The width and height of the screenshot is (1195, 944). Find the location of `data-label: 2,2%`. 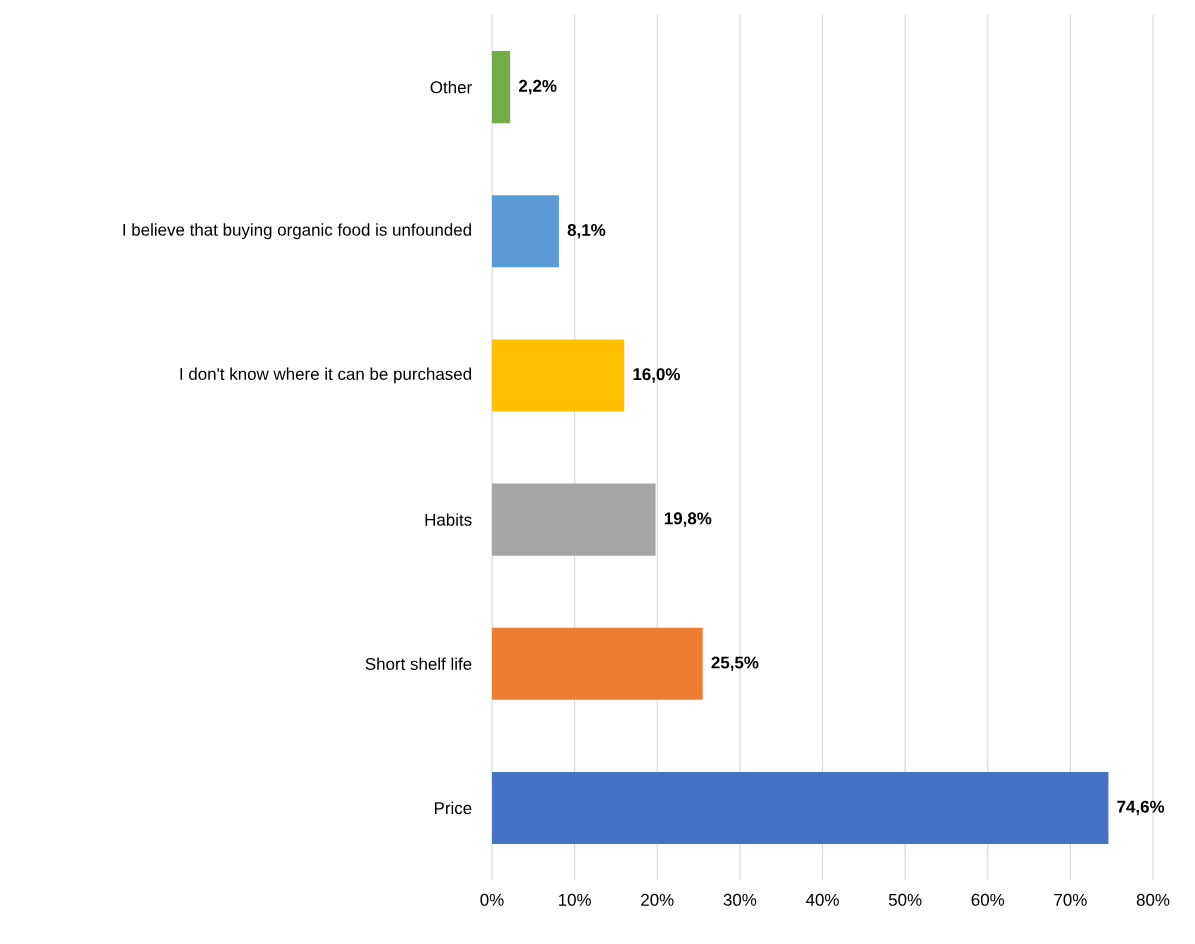

data-label: 2,2% is located at coordinates (537, 87).